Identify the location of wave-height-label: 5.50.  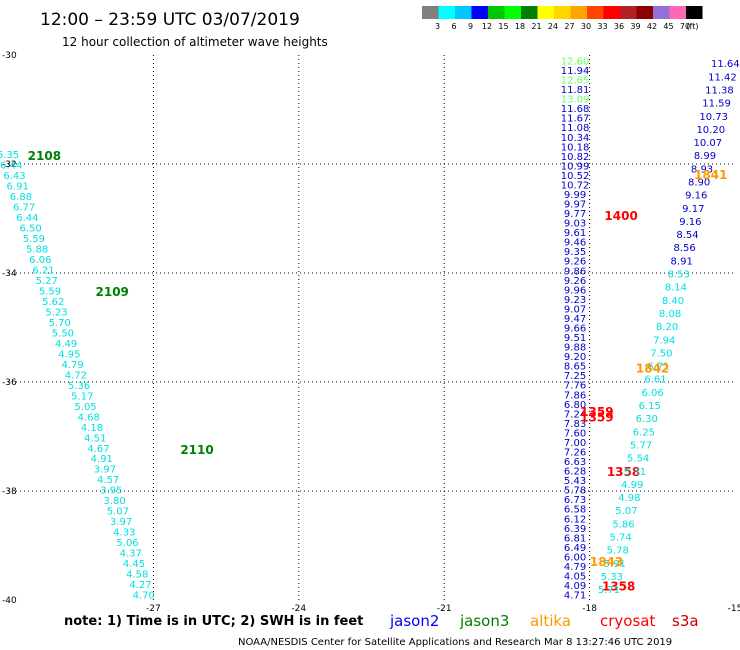
(63, 333).